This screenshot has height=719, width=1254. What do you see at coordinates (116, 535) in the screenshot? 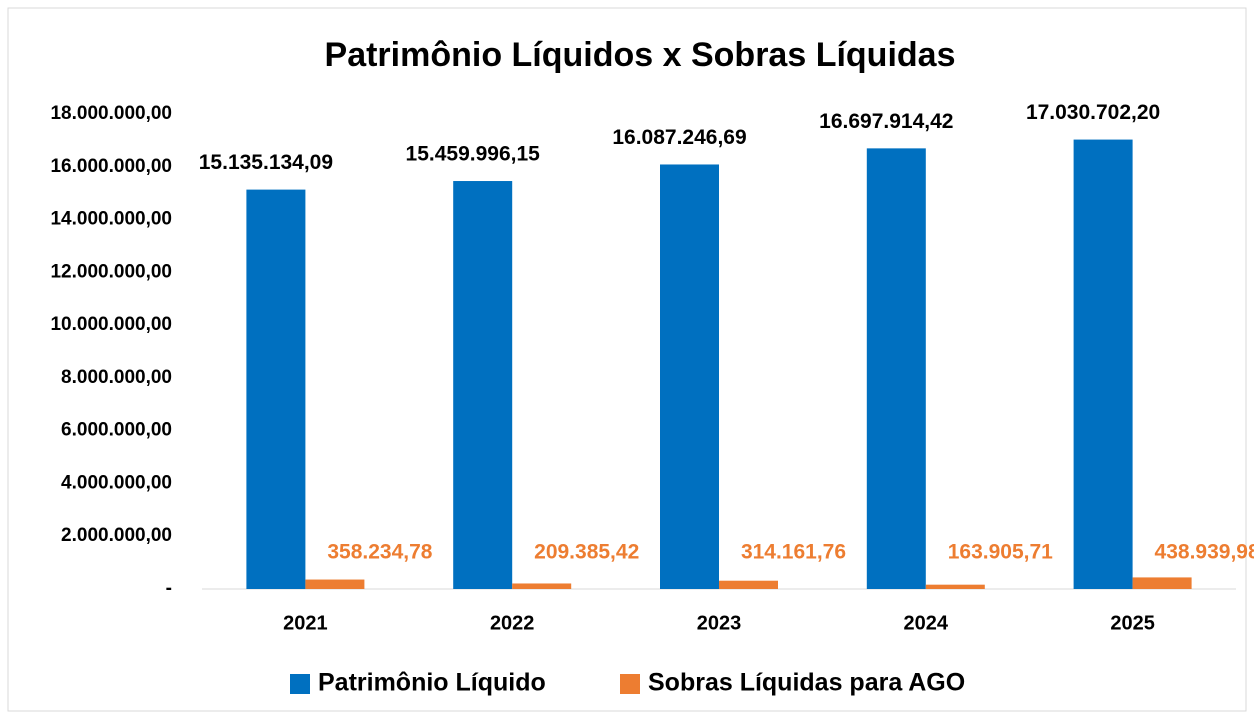
I see `y-tick-label: 2.000.000,00` at bounding box center [116, 535].